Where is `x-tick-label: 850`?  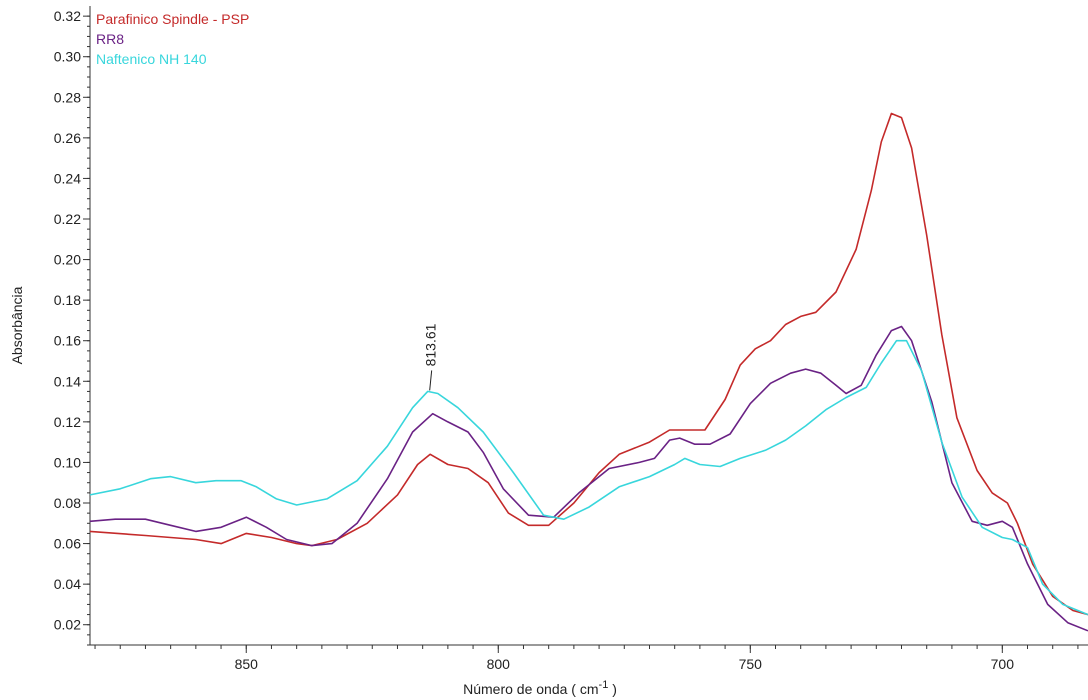 x-tick-label: 850 is located at coordinates (247, 664).